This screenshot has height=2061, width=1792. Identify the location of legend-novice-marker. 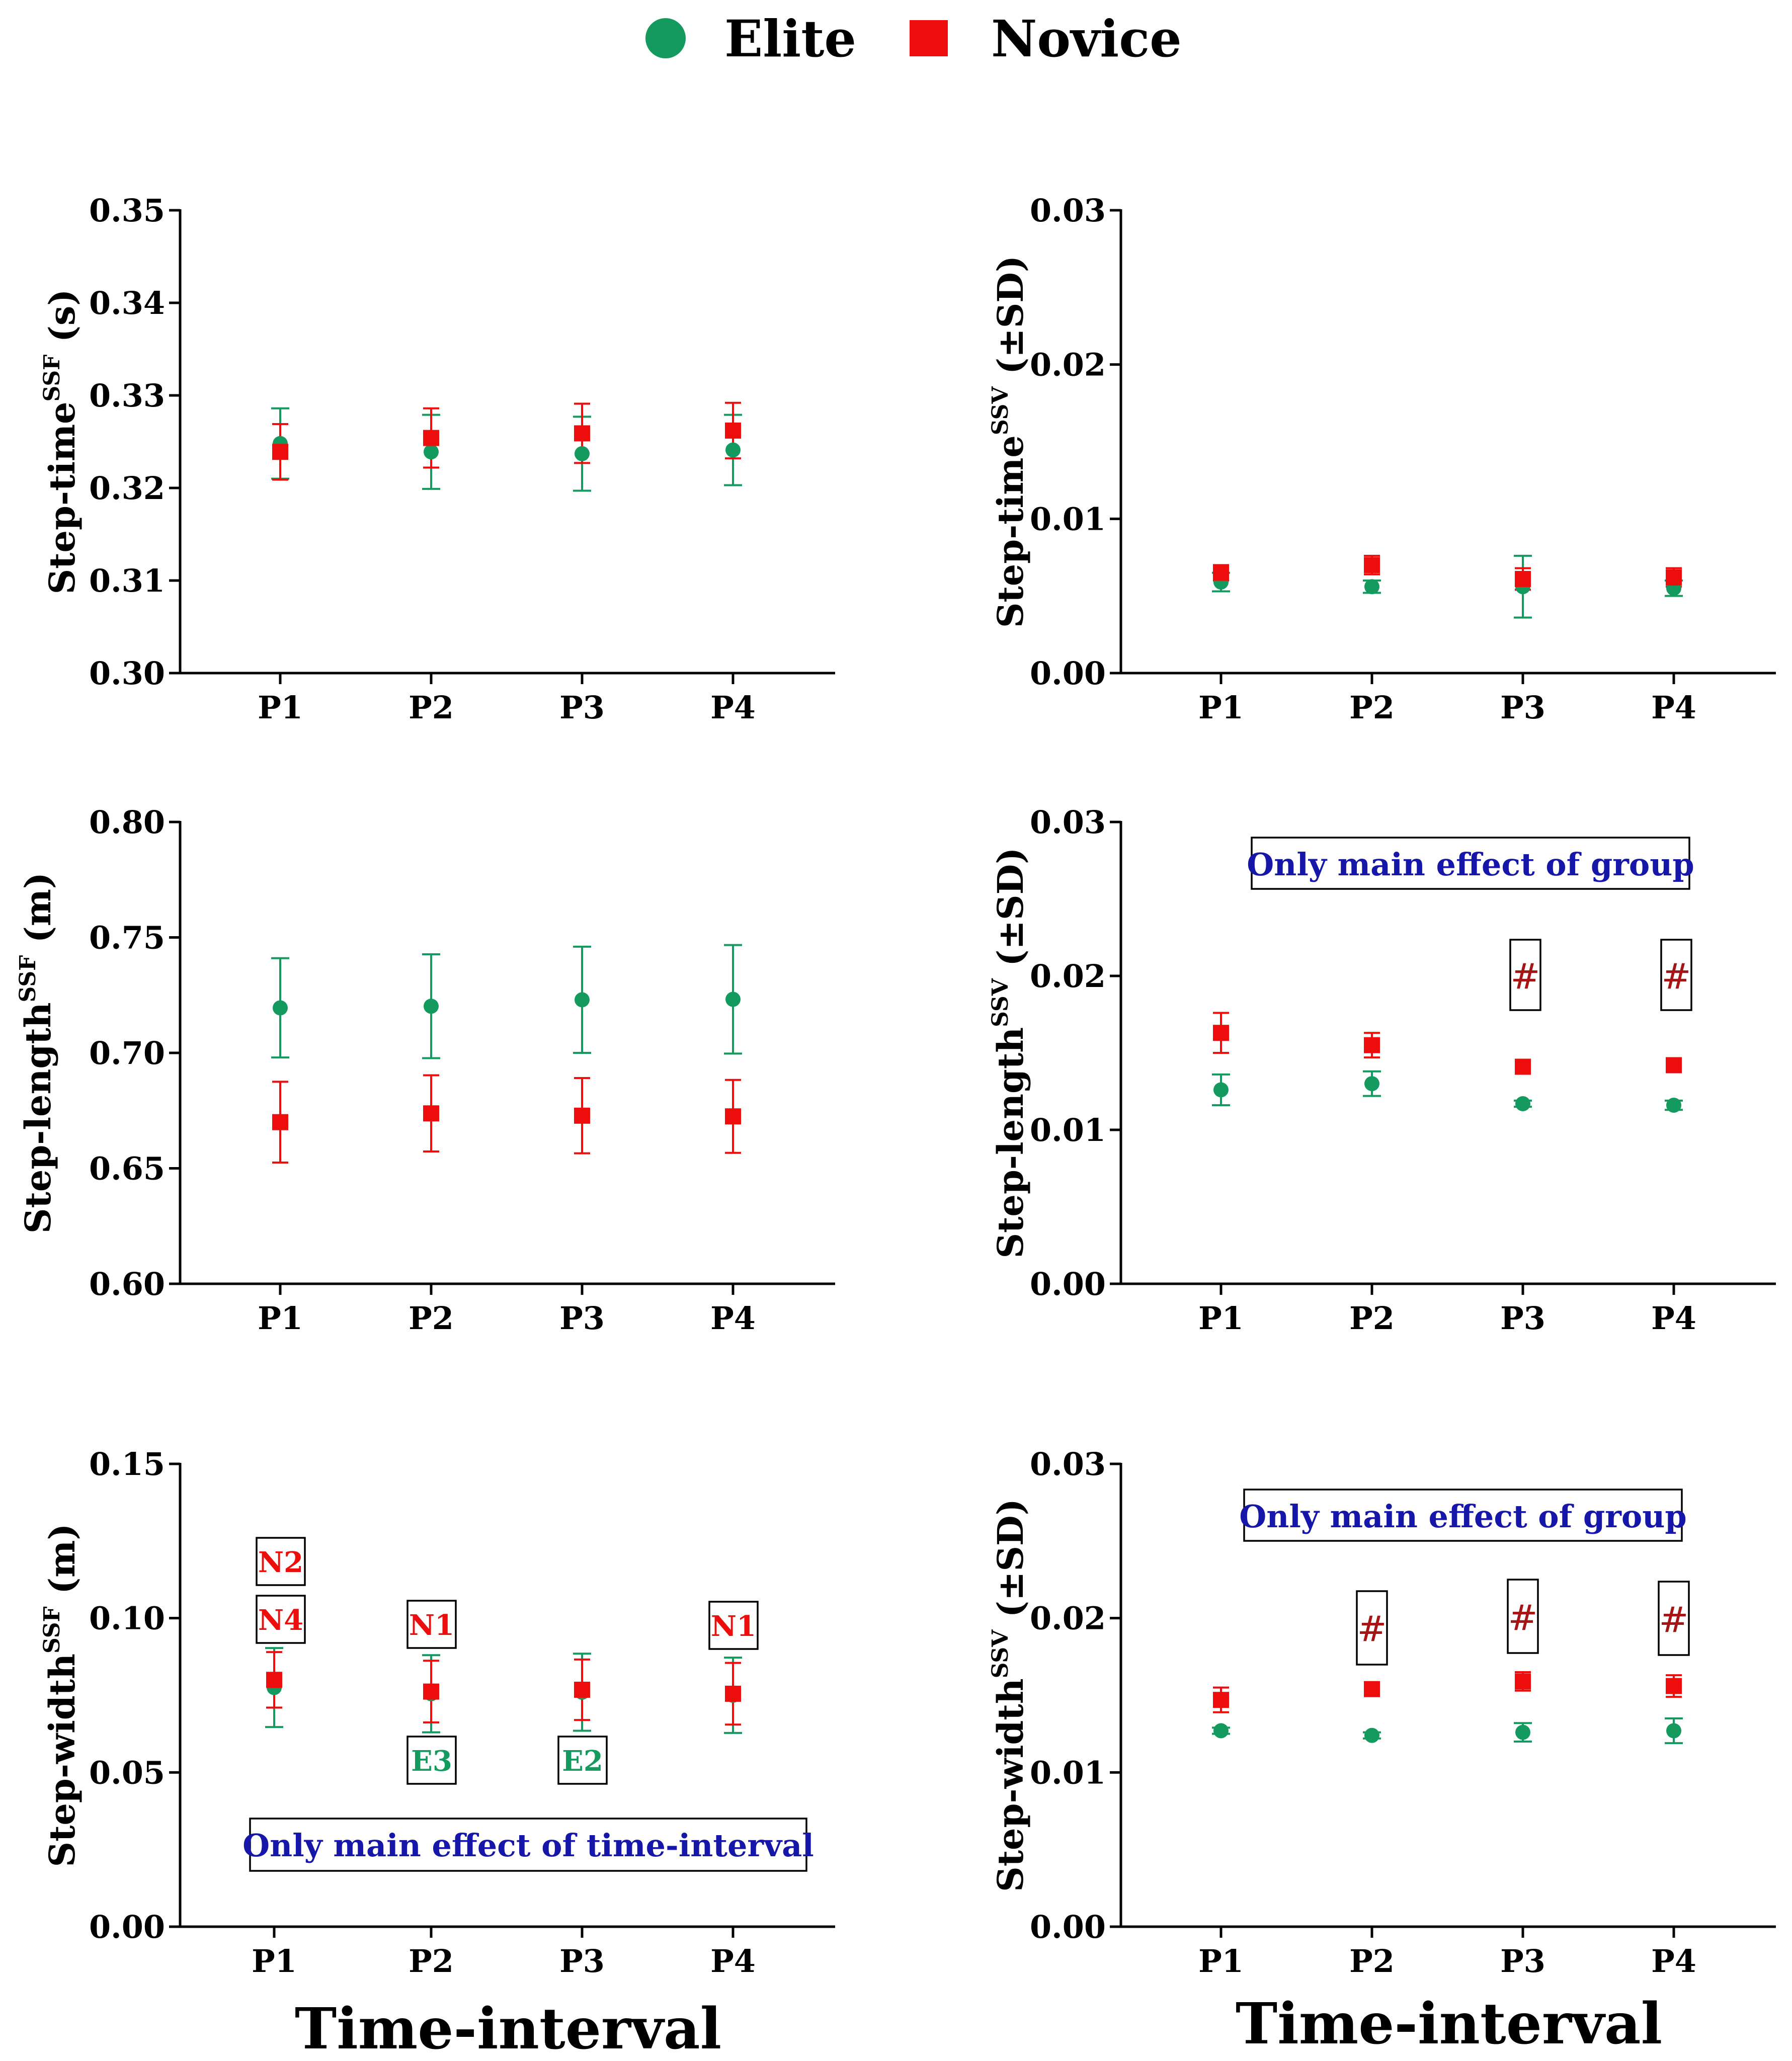
(929, 38).